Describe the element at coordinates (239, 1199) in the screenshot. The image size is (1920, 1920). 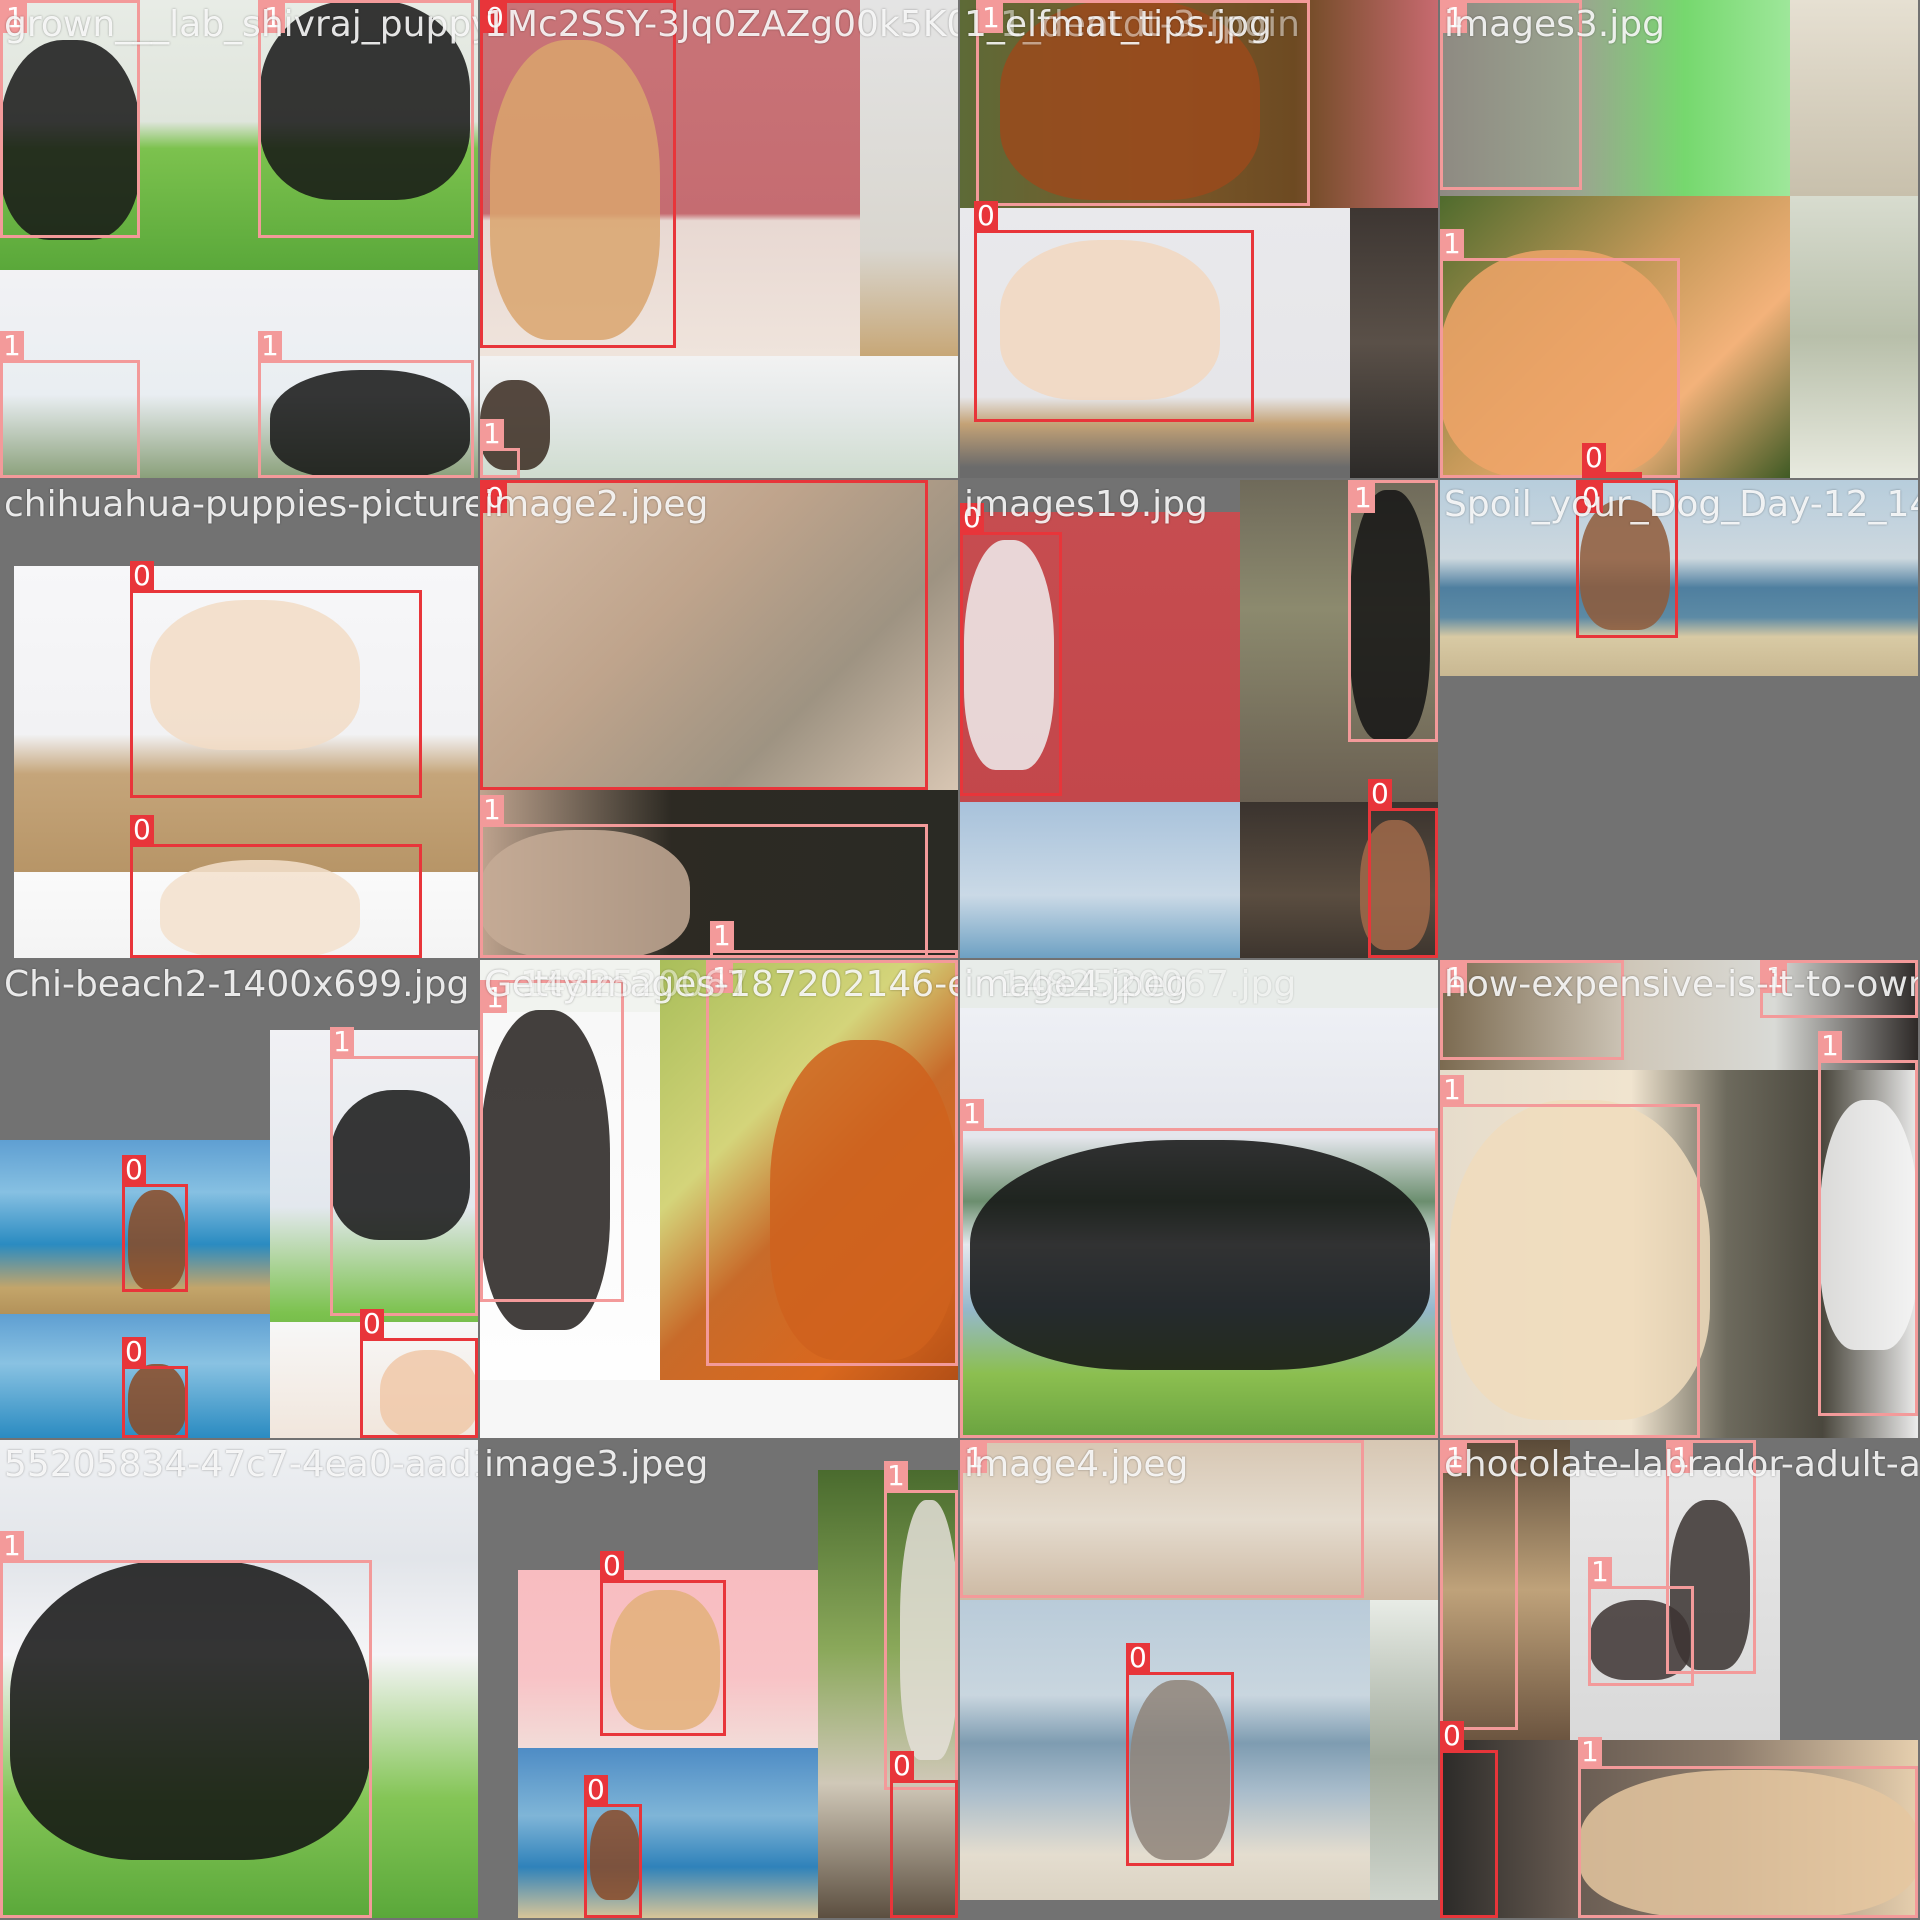
I see `mosaic-tile: 0 0 1 0 Chi-beach2-1400x699.jpg` at that location.